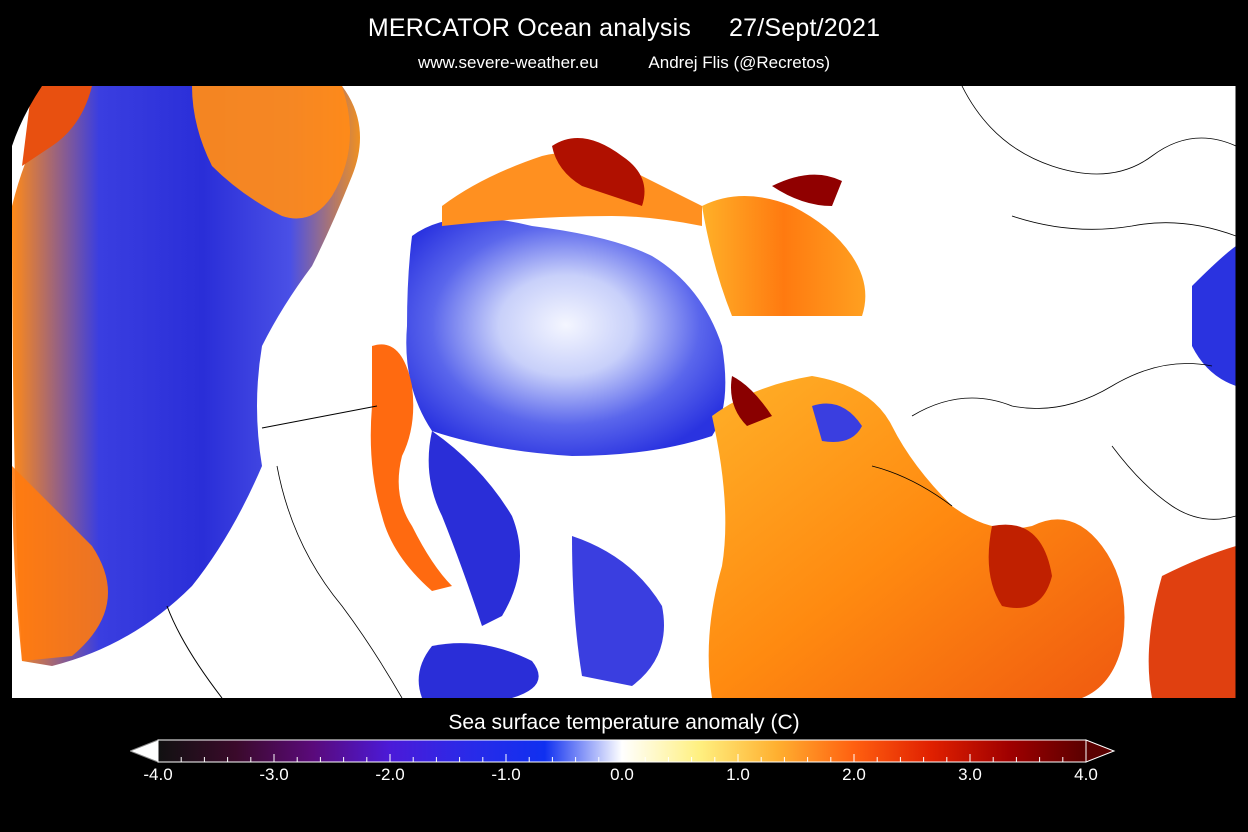  I want to click on ocean-cold-patch-east, so click(1214, 316).